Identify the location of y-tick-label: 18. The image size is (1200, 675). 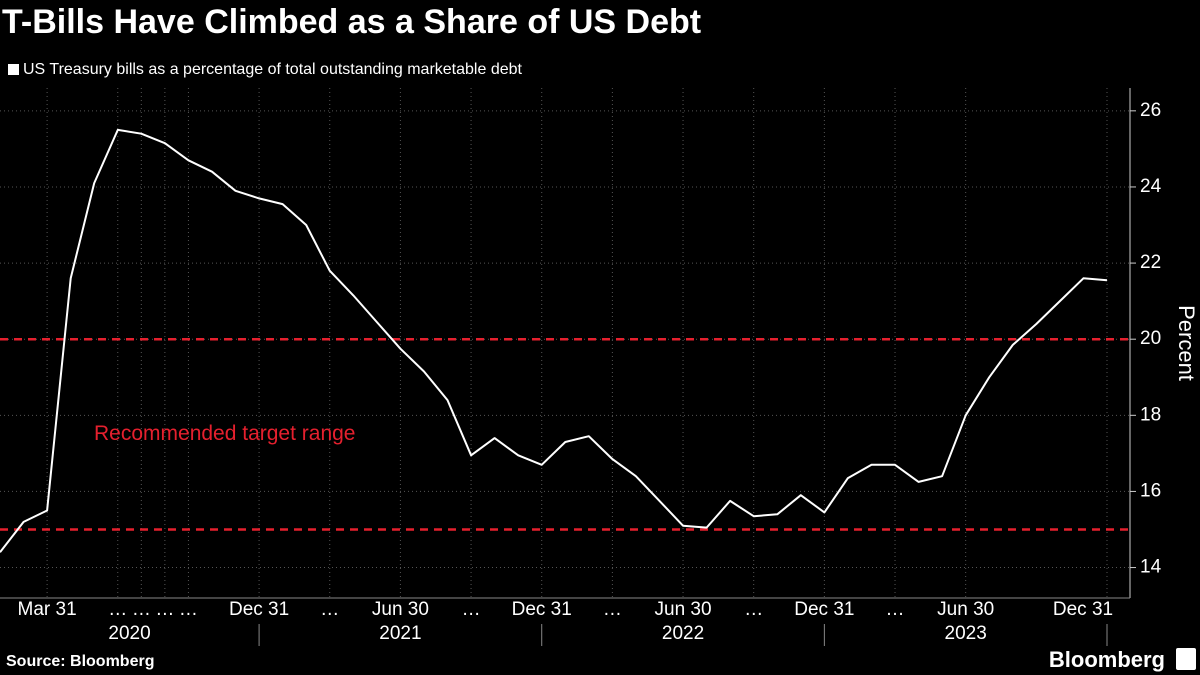
(1150, 414).